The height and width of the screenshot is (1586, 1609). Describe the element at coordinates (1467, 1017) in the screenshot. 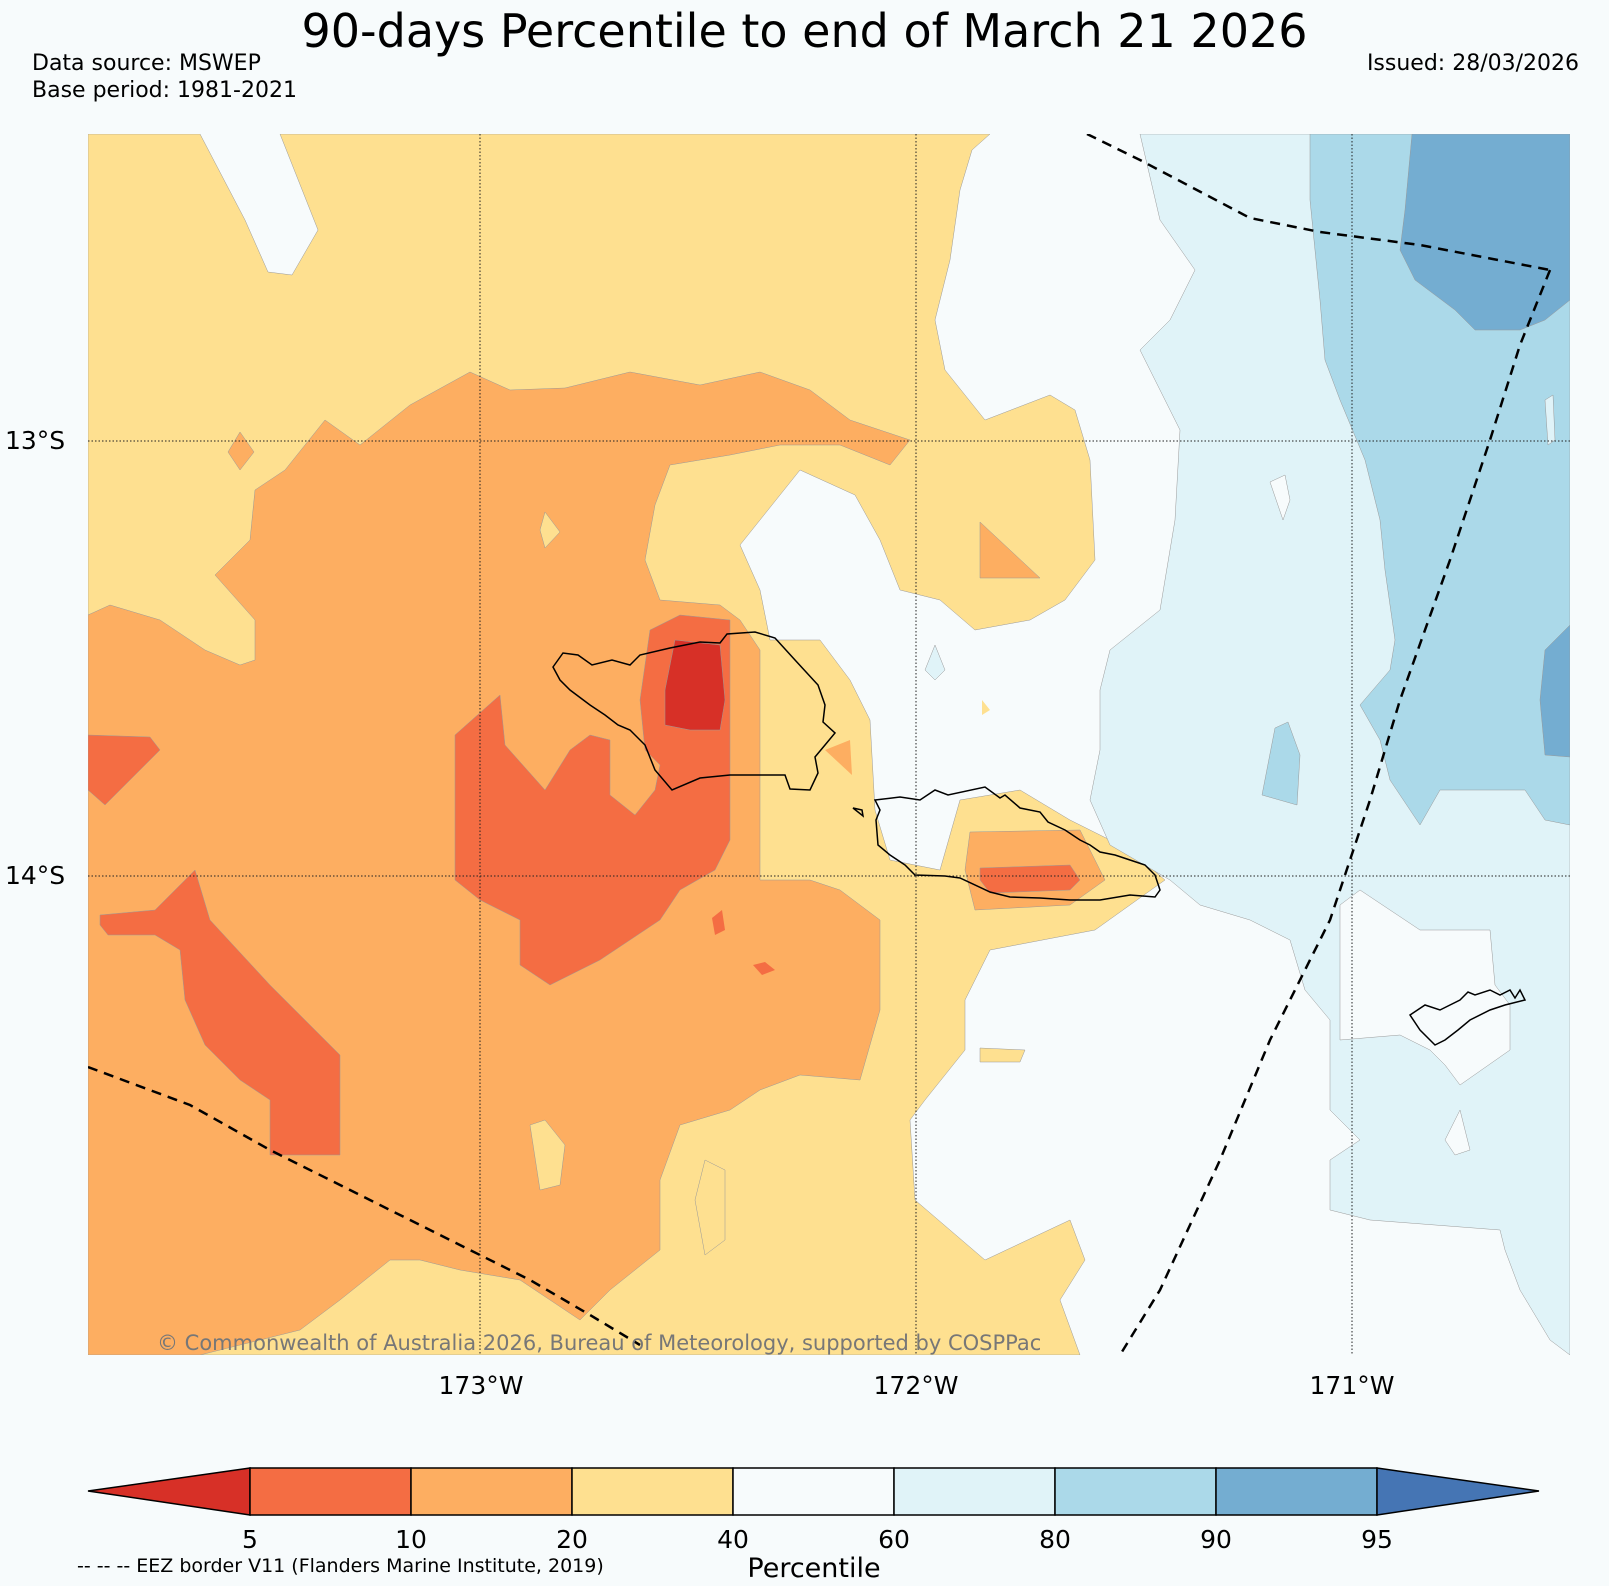

I see `tutuila-coastline` at that location.